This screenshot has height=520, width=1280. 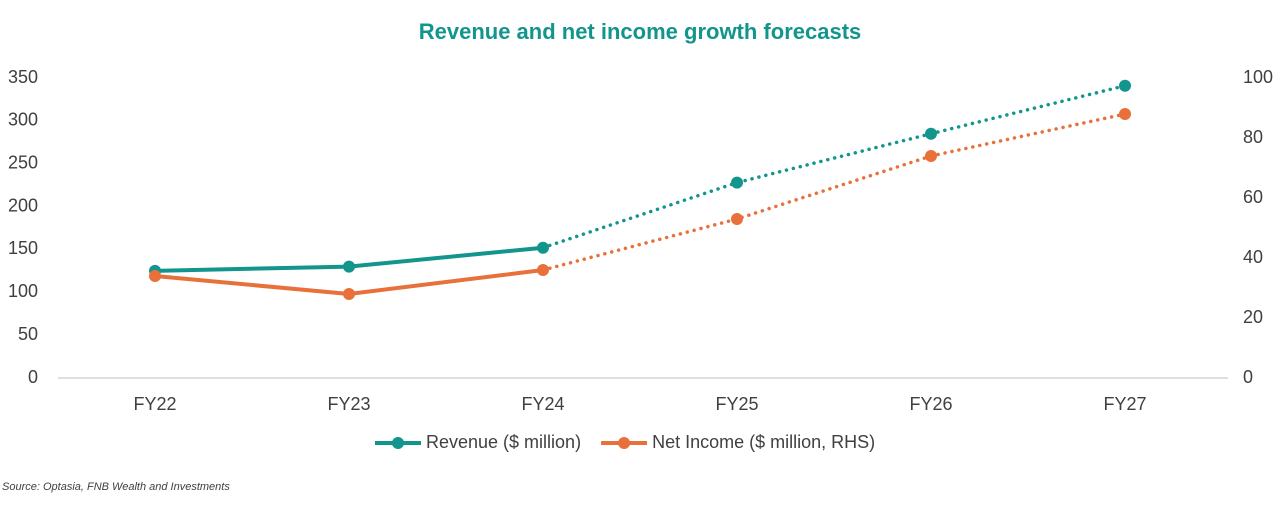 I want to click on y-tick-label: 100, so click(x=23, y=291).